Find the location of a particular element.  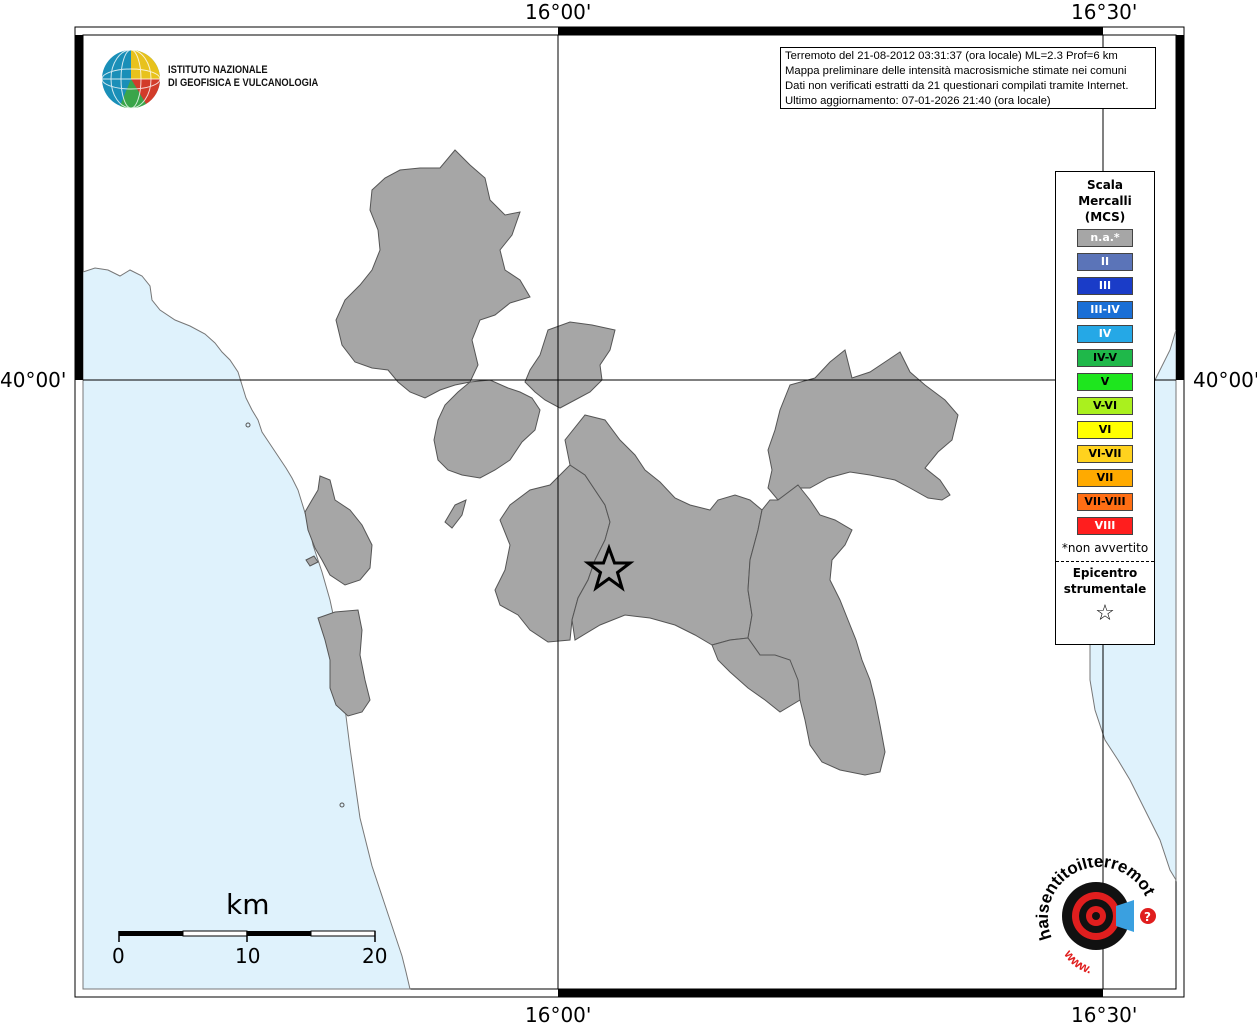

legend-item: IV is located at coordinates (1105, 334).